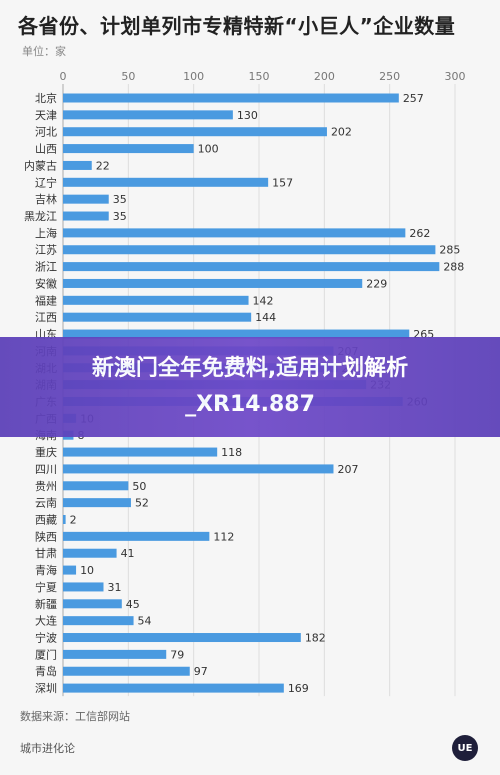 The image size is (500, 775). What do you see at coordinates (208, 149) in the screenshot?
I see `value-label: 100` at bounding box center [208, 149].